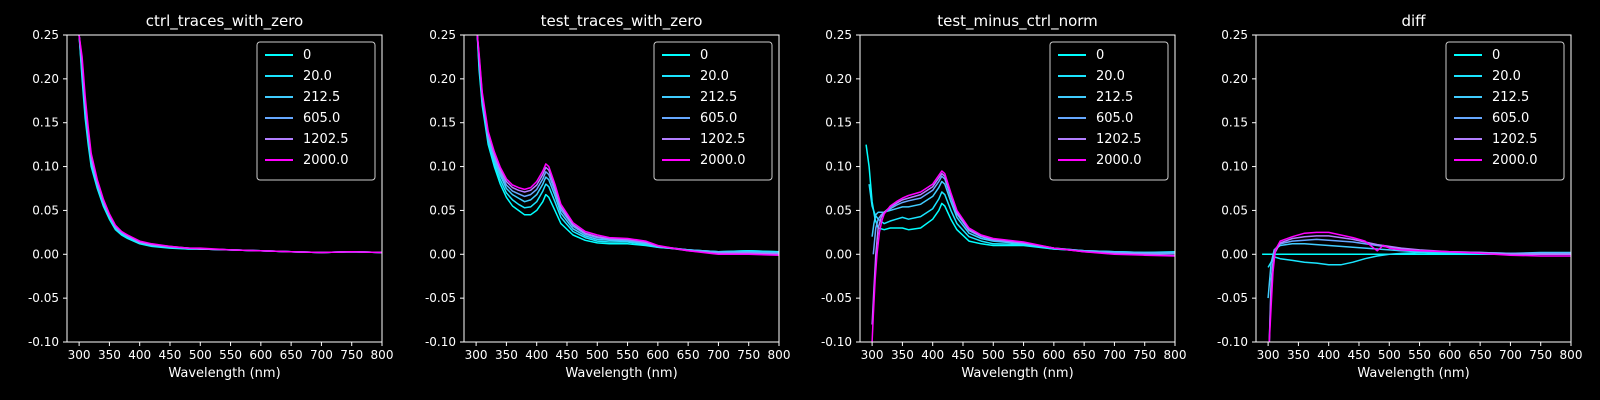 The width and height of the screenshot is (1600, 400). What do you see at coordinates (622, 21) in the screenshot?
I see `chart-title: test_traces_with_zero` at bounding box center [622, 21].